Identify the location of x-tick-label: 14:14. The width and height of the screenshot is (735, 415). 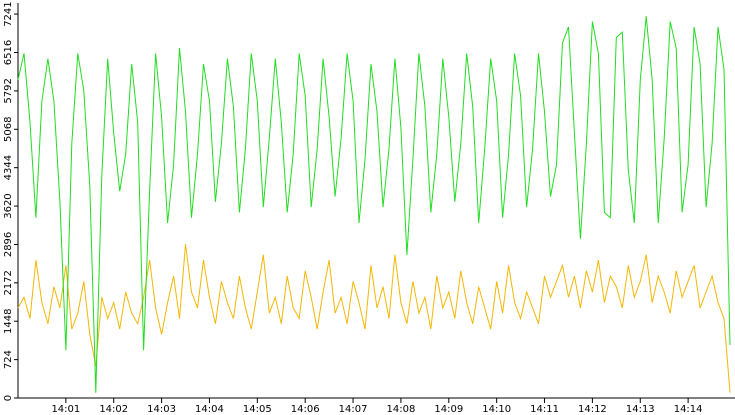
(688, 409).